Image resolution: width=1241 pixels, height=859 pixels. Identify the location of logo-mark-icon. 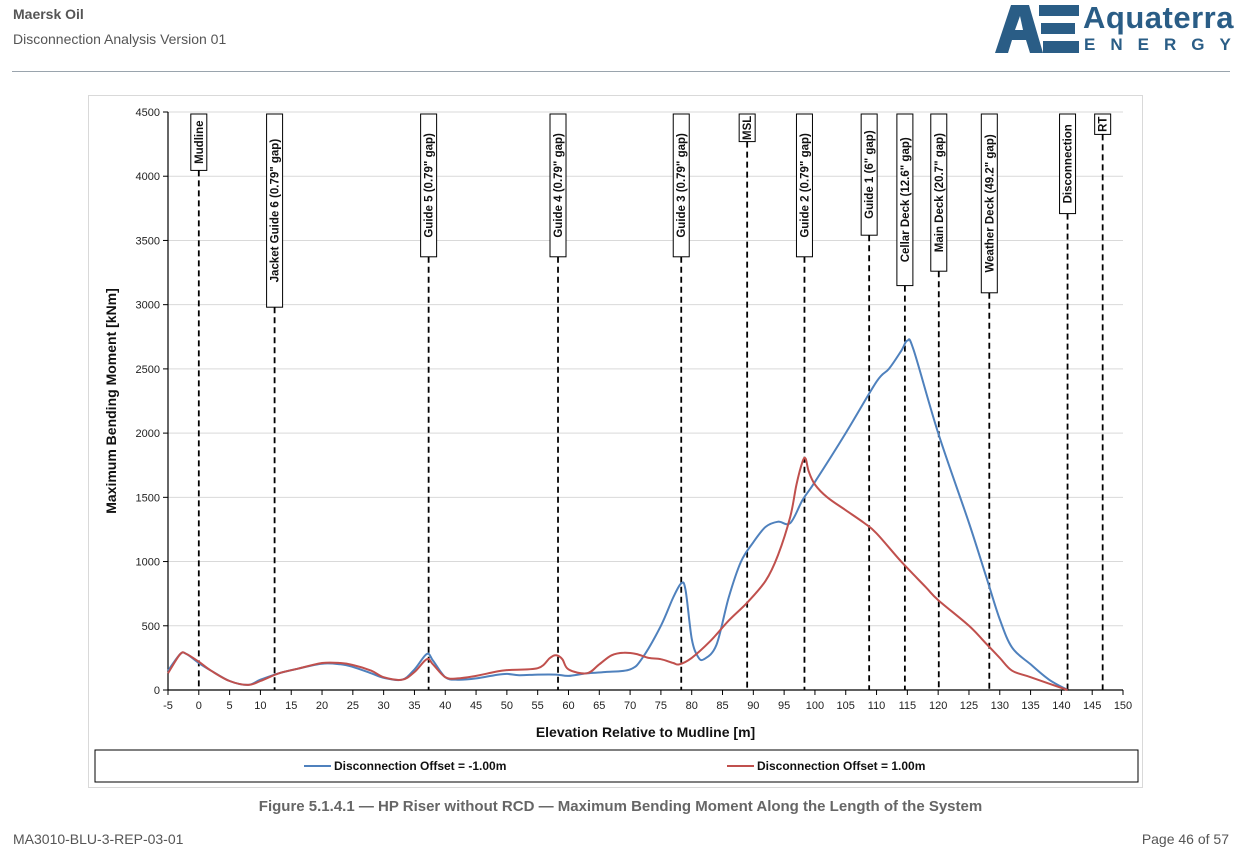
(1037, 29).